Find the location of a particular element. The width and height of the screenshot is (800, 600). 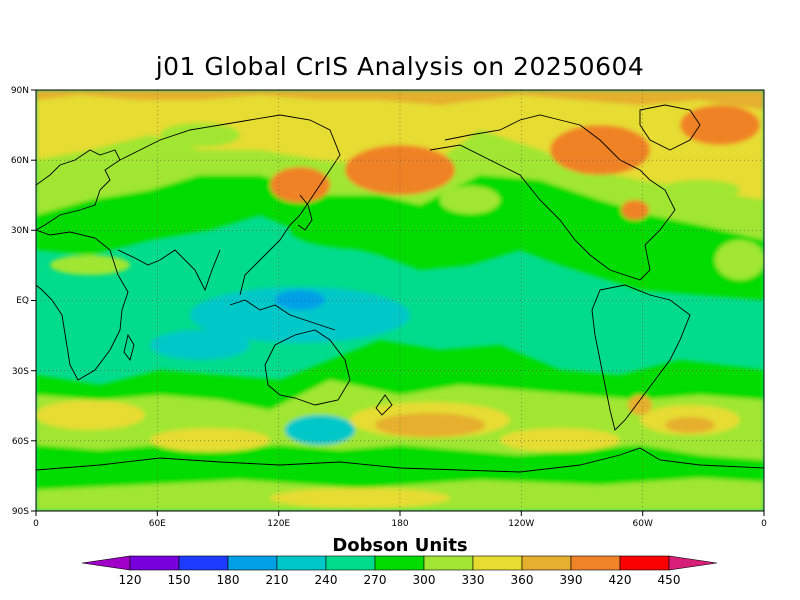

colorbar-label: 120 is located at coordinates (130, 580).